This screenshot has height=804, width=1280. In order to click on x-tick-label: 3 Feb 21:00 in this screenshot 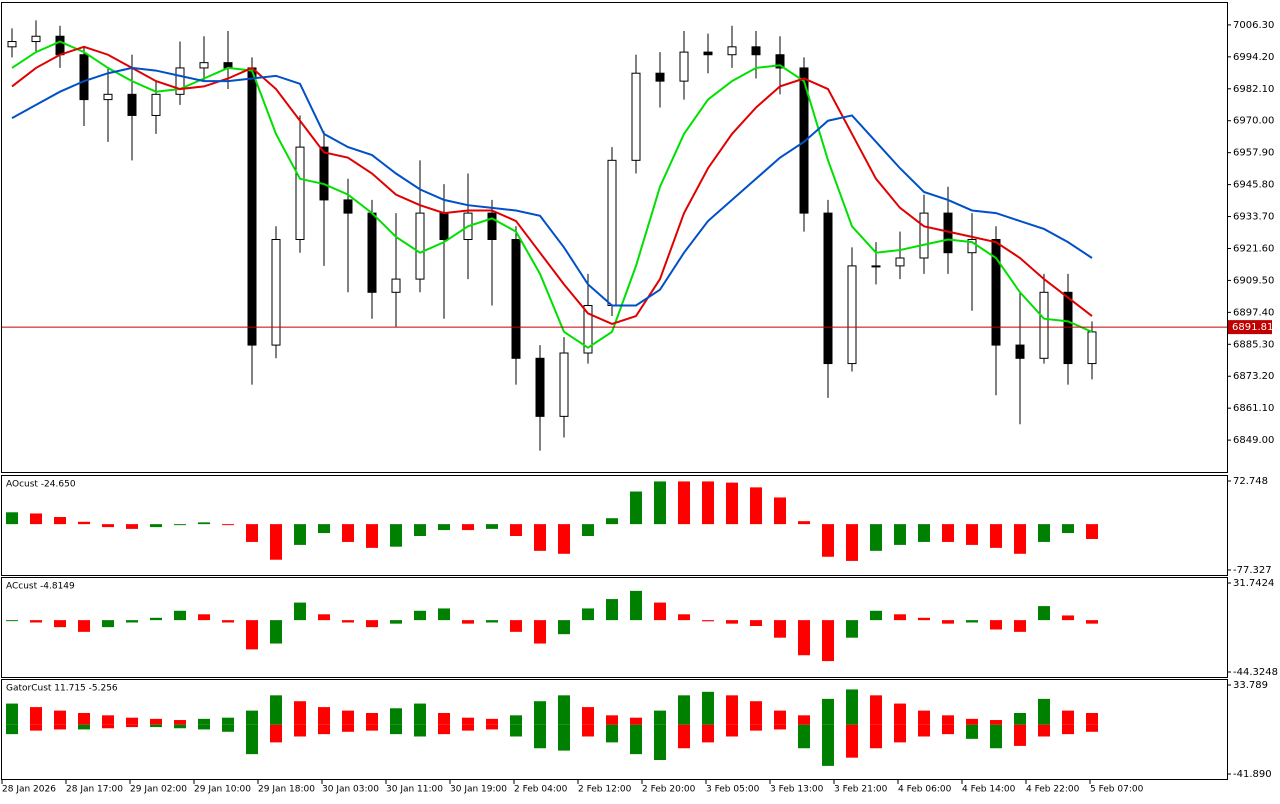, I will do `click(861, 790)`.